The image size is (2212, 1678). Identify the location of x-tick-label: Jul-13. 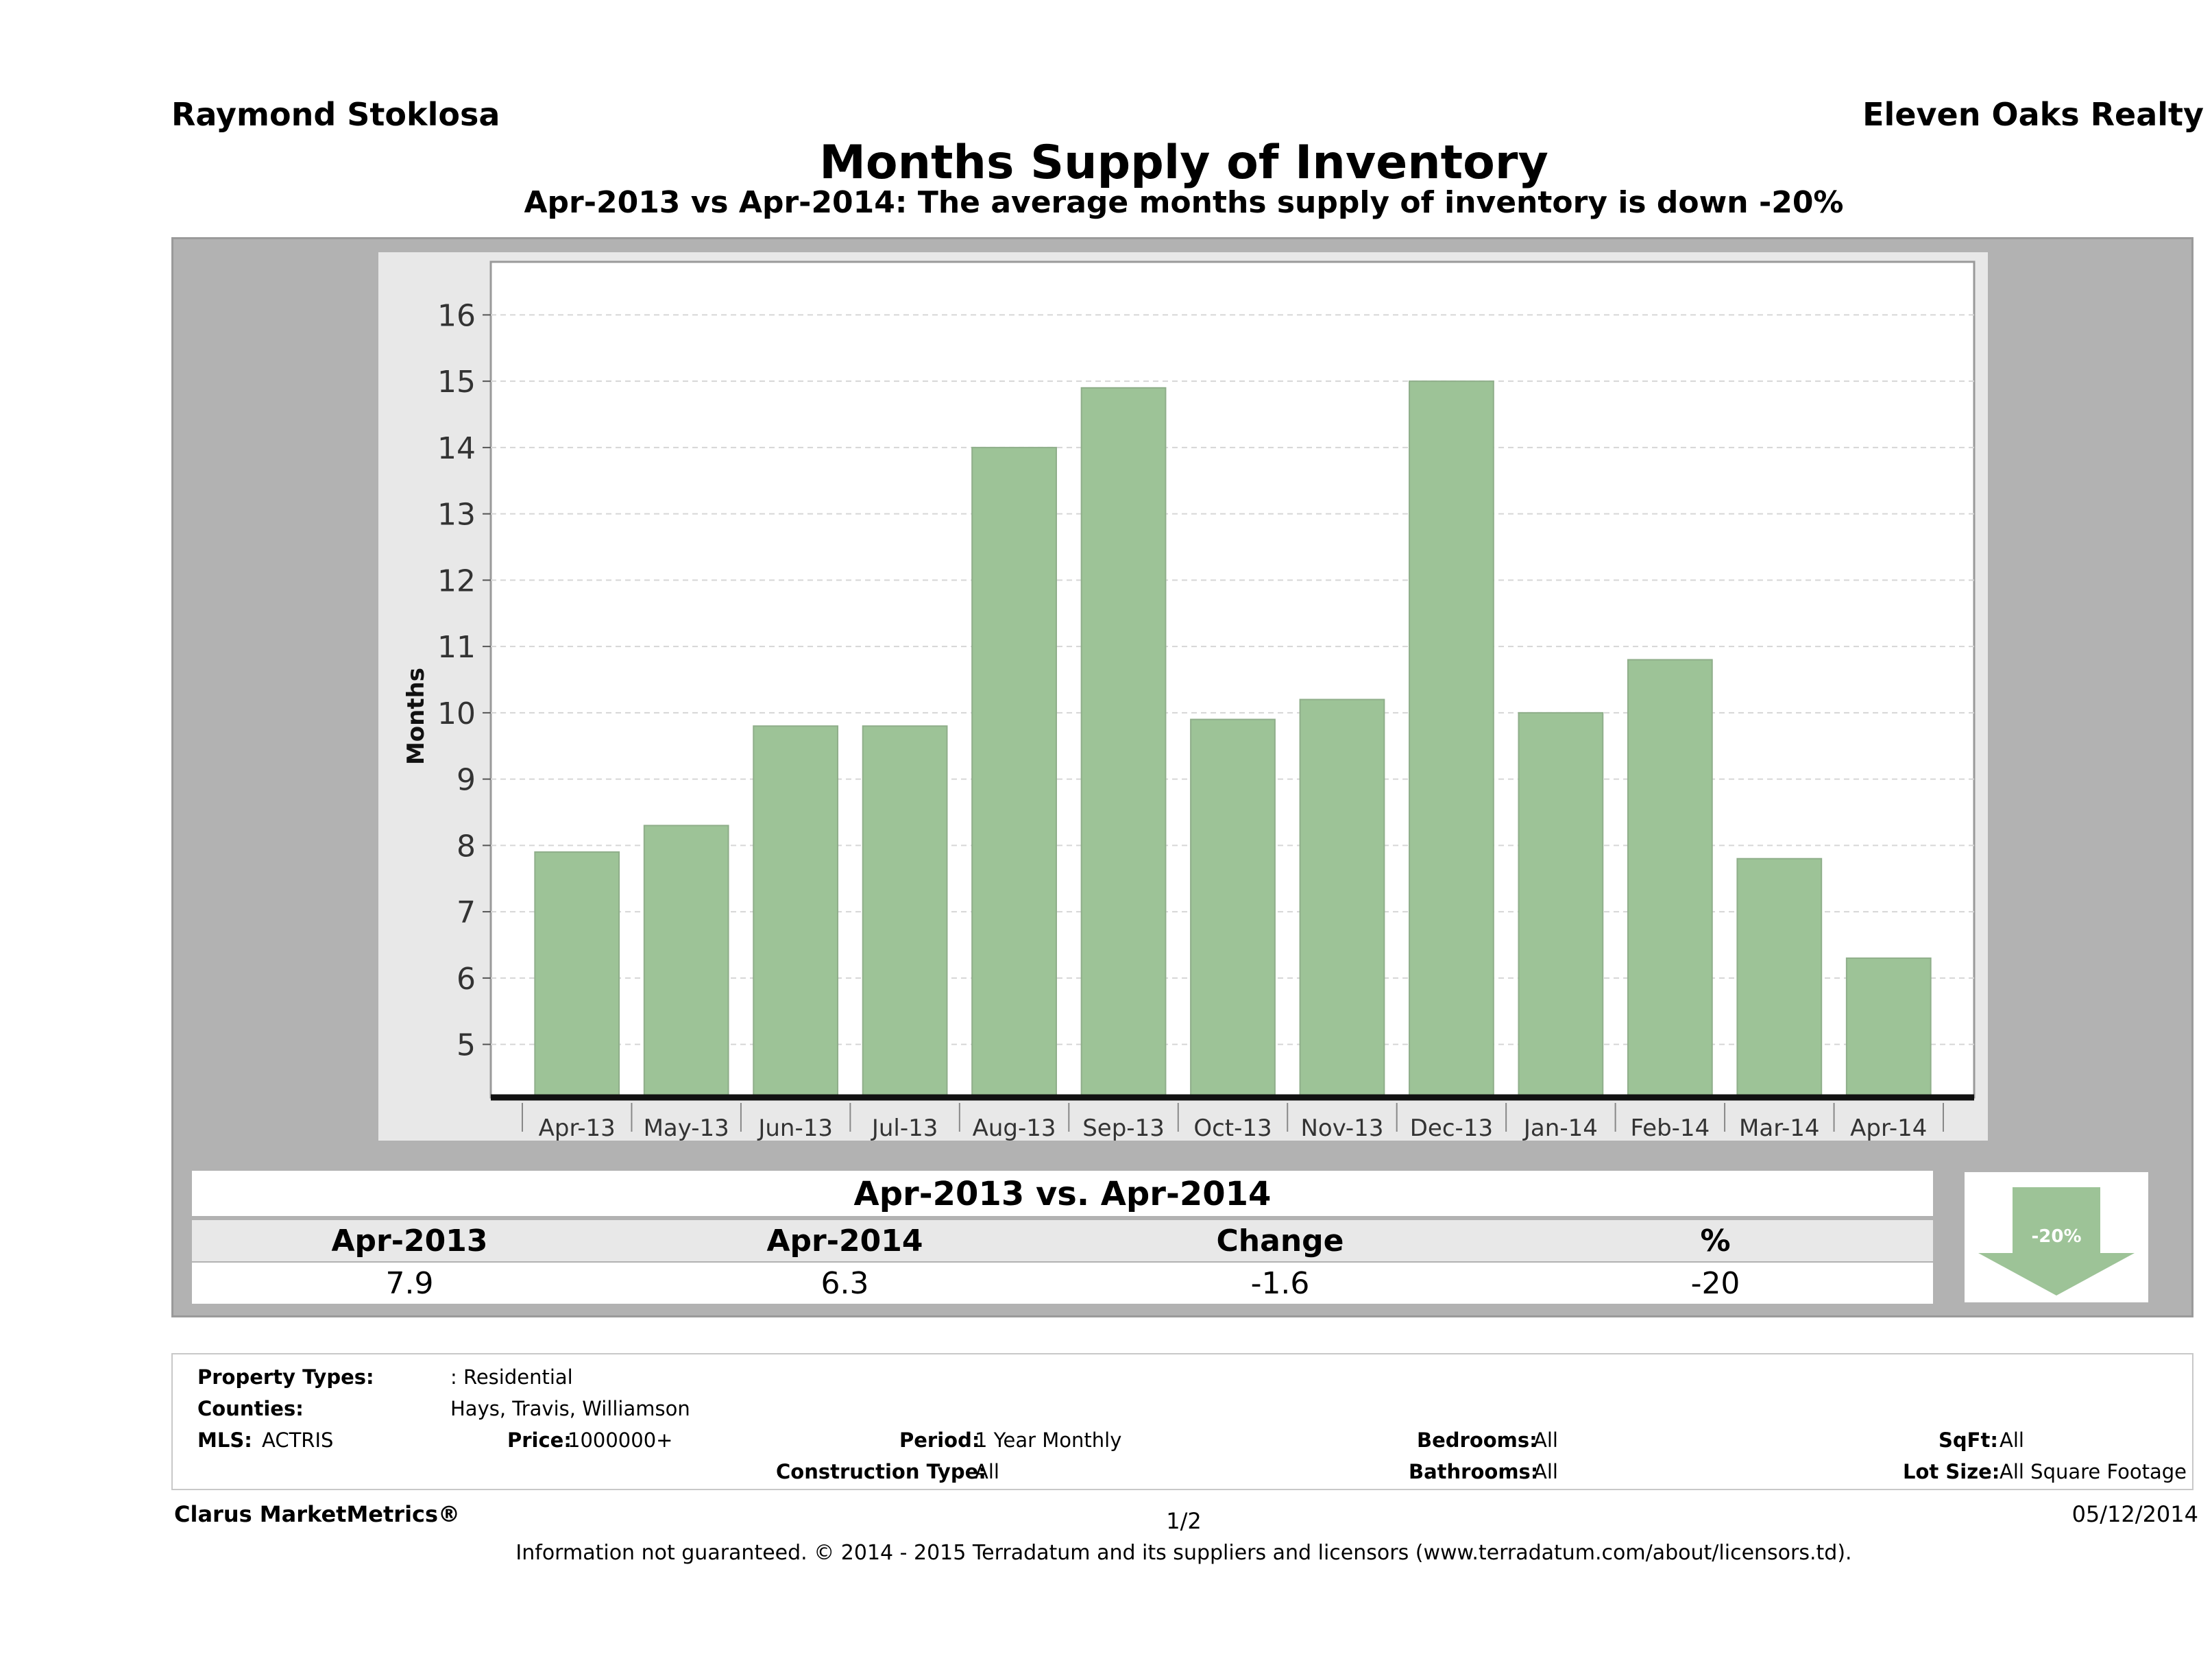
(904, 1128).